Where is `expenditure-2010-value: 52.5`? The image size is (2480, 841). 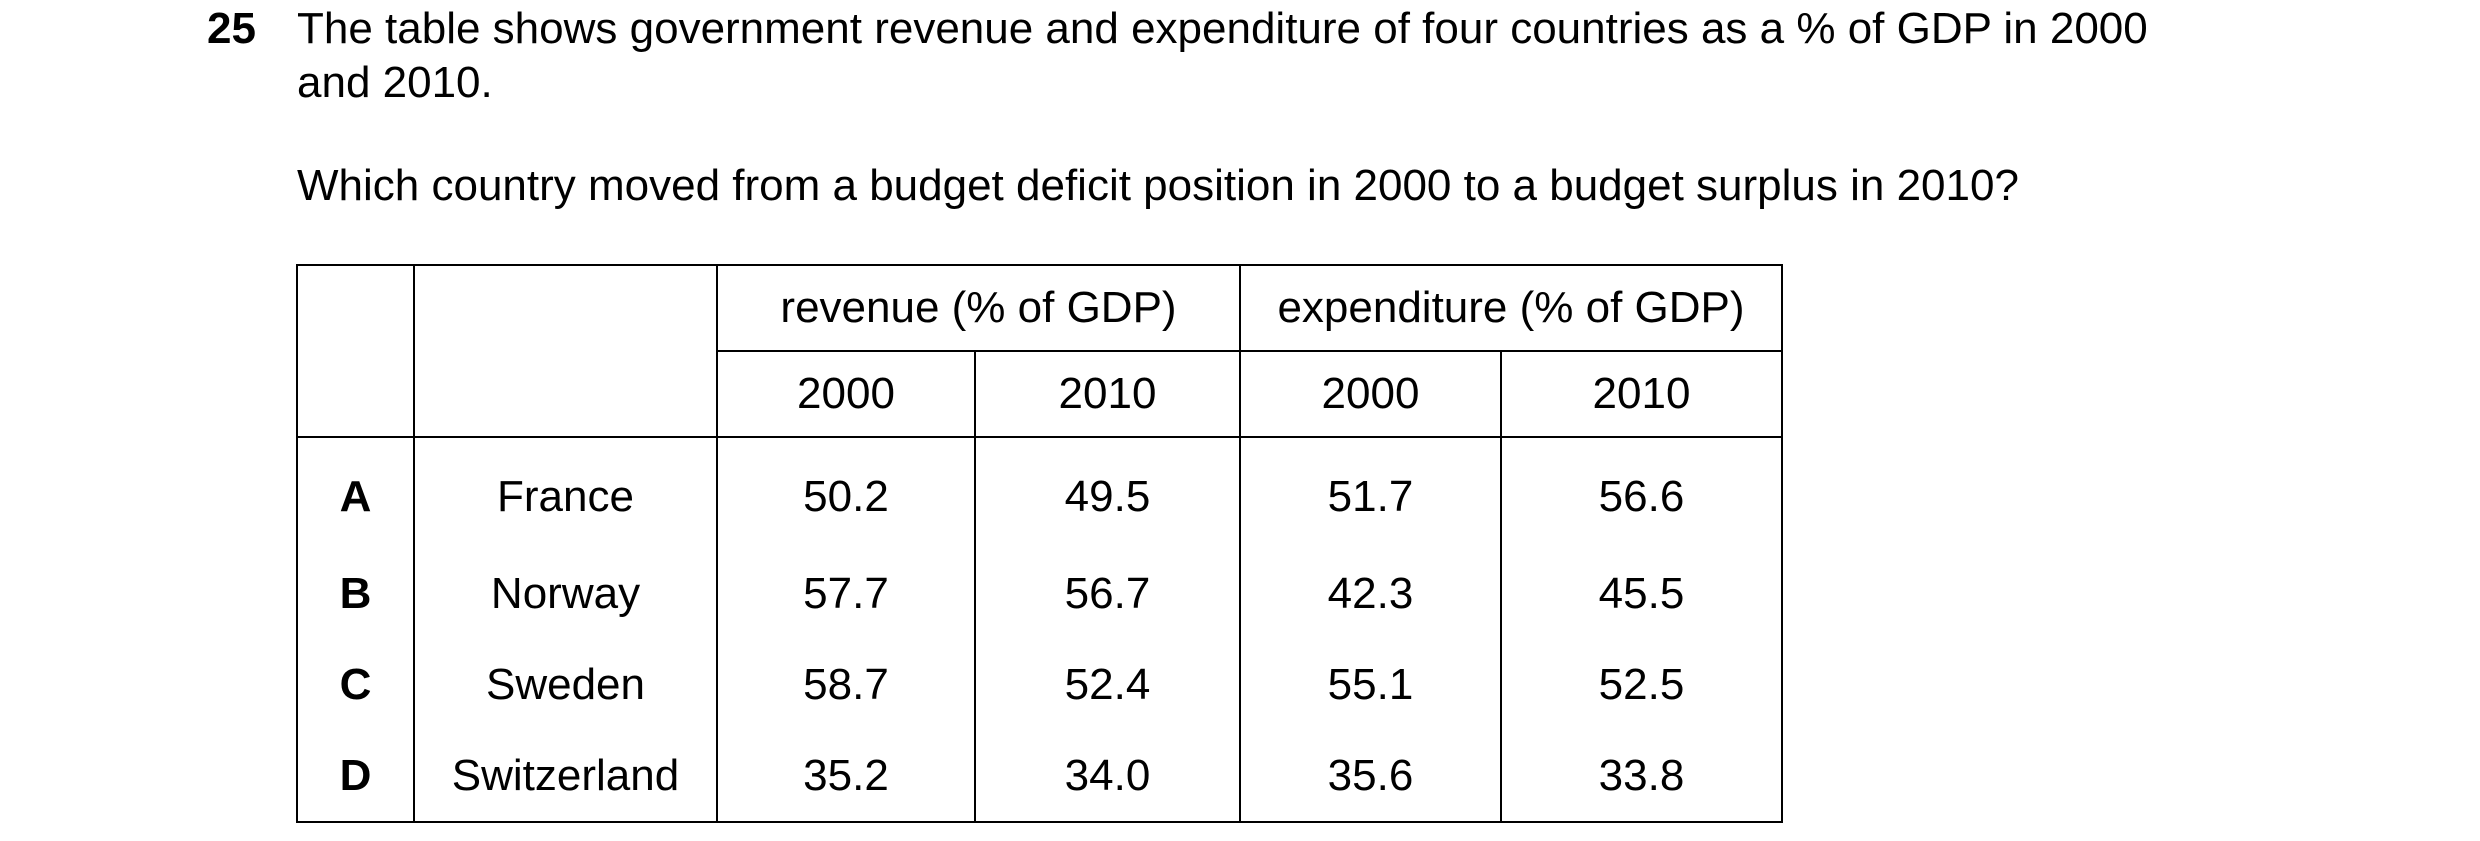 expenditure-2010-value: 52.5 is located at coordinates (1641, 684).